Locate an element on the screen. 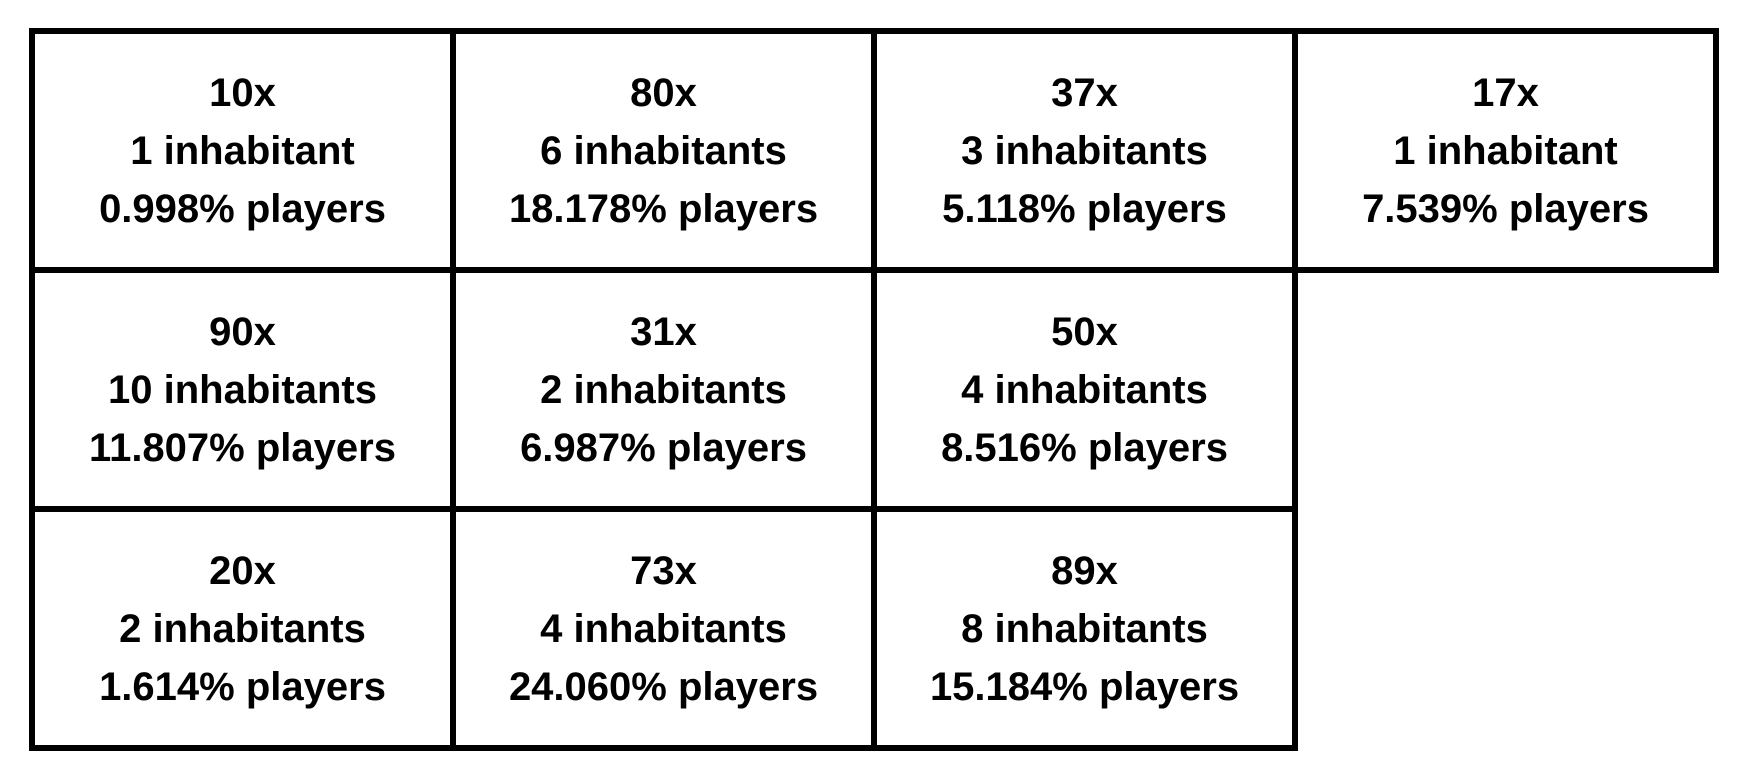 The width and height of the screenshot is (1758, 770). cell-multiplier: 37x is located at coordinates (1084, 92).